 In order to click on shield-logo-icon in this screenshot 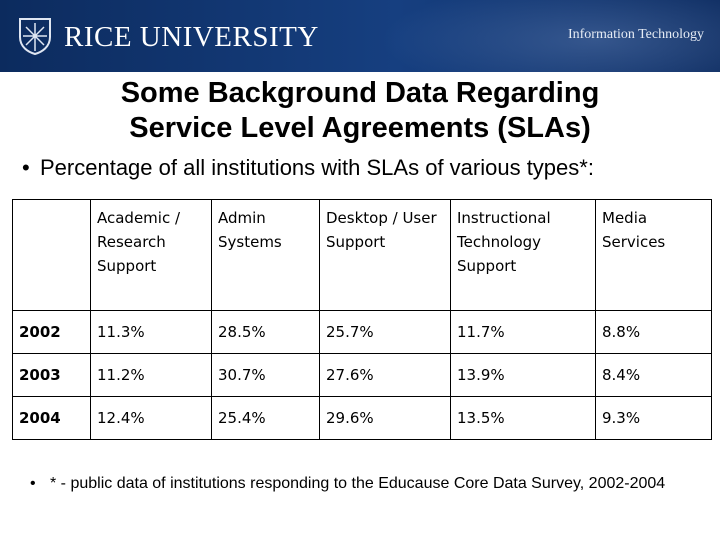, I will do `click(35, 36)`.